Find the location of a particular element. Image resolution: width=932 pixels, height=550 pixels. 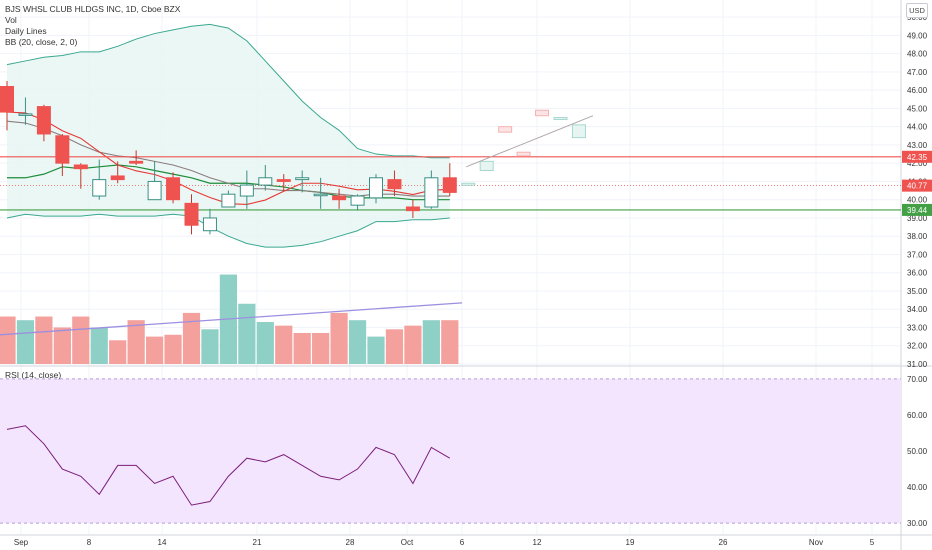

support-price-label-background is located at coordinates (917, 209).